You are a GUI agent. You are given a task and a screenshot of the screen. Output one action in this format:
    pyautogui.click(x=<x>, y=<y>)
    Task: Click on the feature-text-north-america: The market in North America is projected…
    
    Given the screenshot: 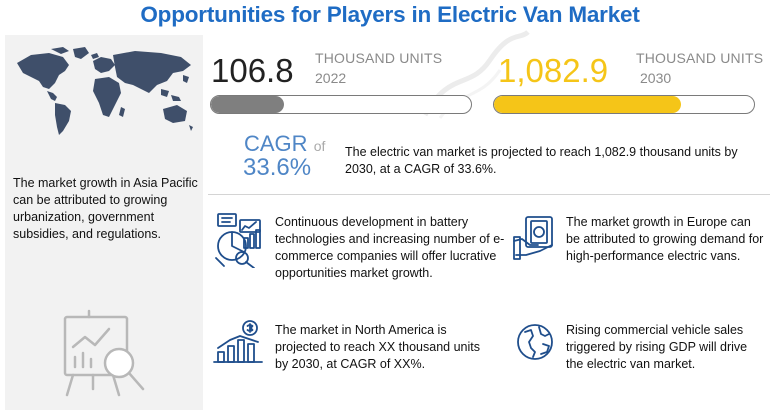 What is the action you would take?
    pyautogui.click(x=377, y=347)
    